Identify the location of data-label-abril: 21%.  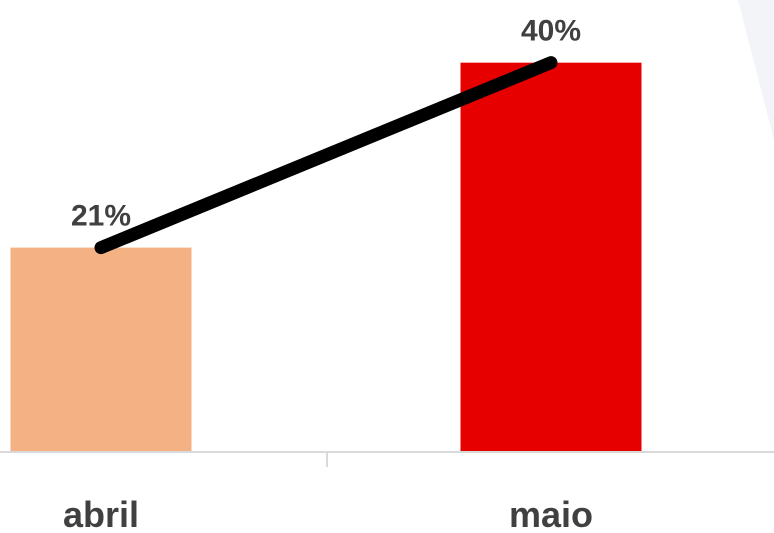
(101, 216).